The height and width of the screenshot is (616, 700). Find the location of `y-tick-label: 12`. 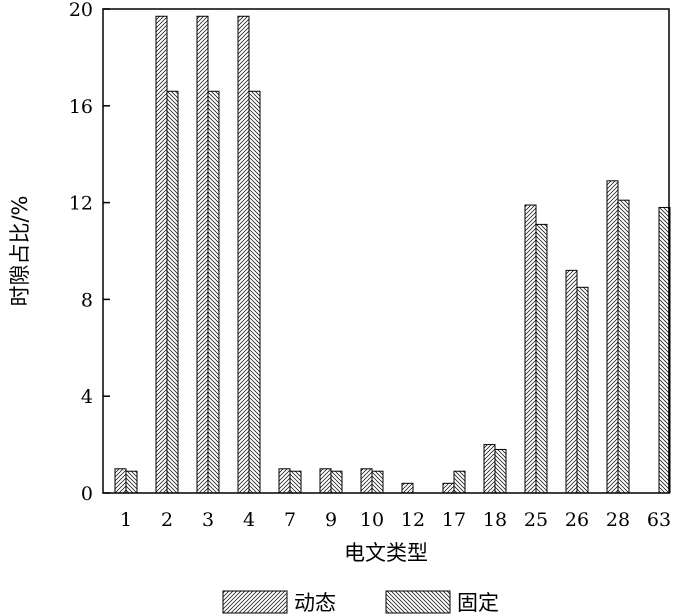

y-tick-label: 12 is located at coordinates (81, 204).